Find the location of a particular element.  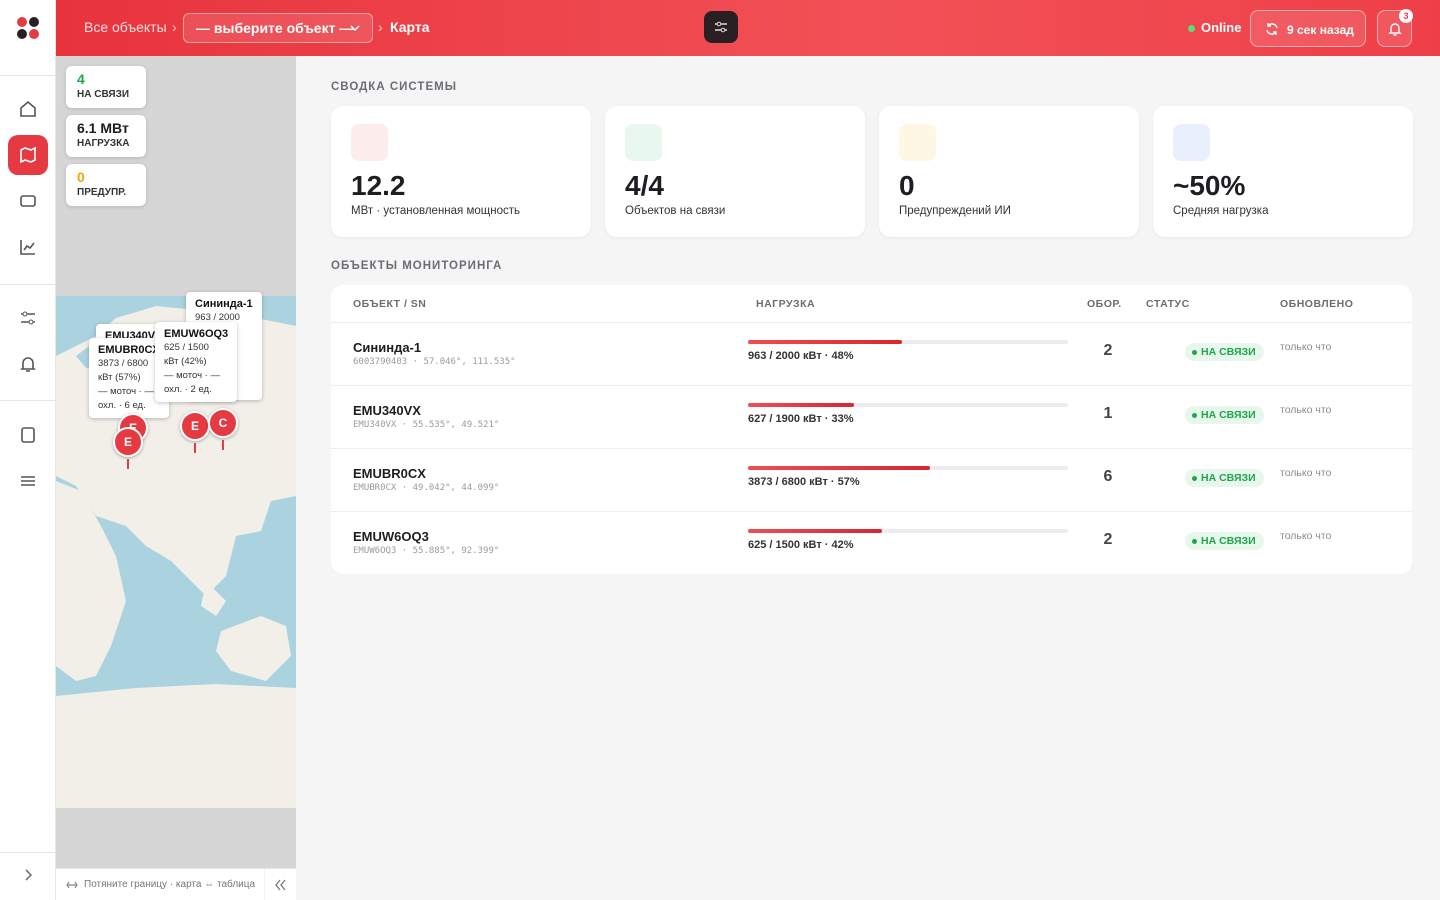

popup-line: 625 / 1500 is located at coordinates (186, 347).